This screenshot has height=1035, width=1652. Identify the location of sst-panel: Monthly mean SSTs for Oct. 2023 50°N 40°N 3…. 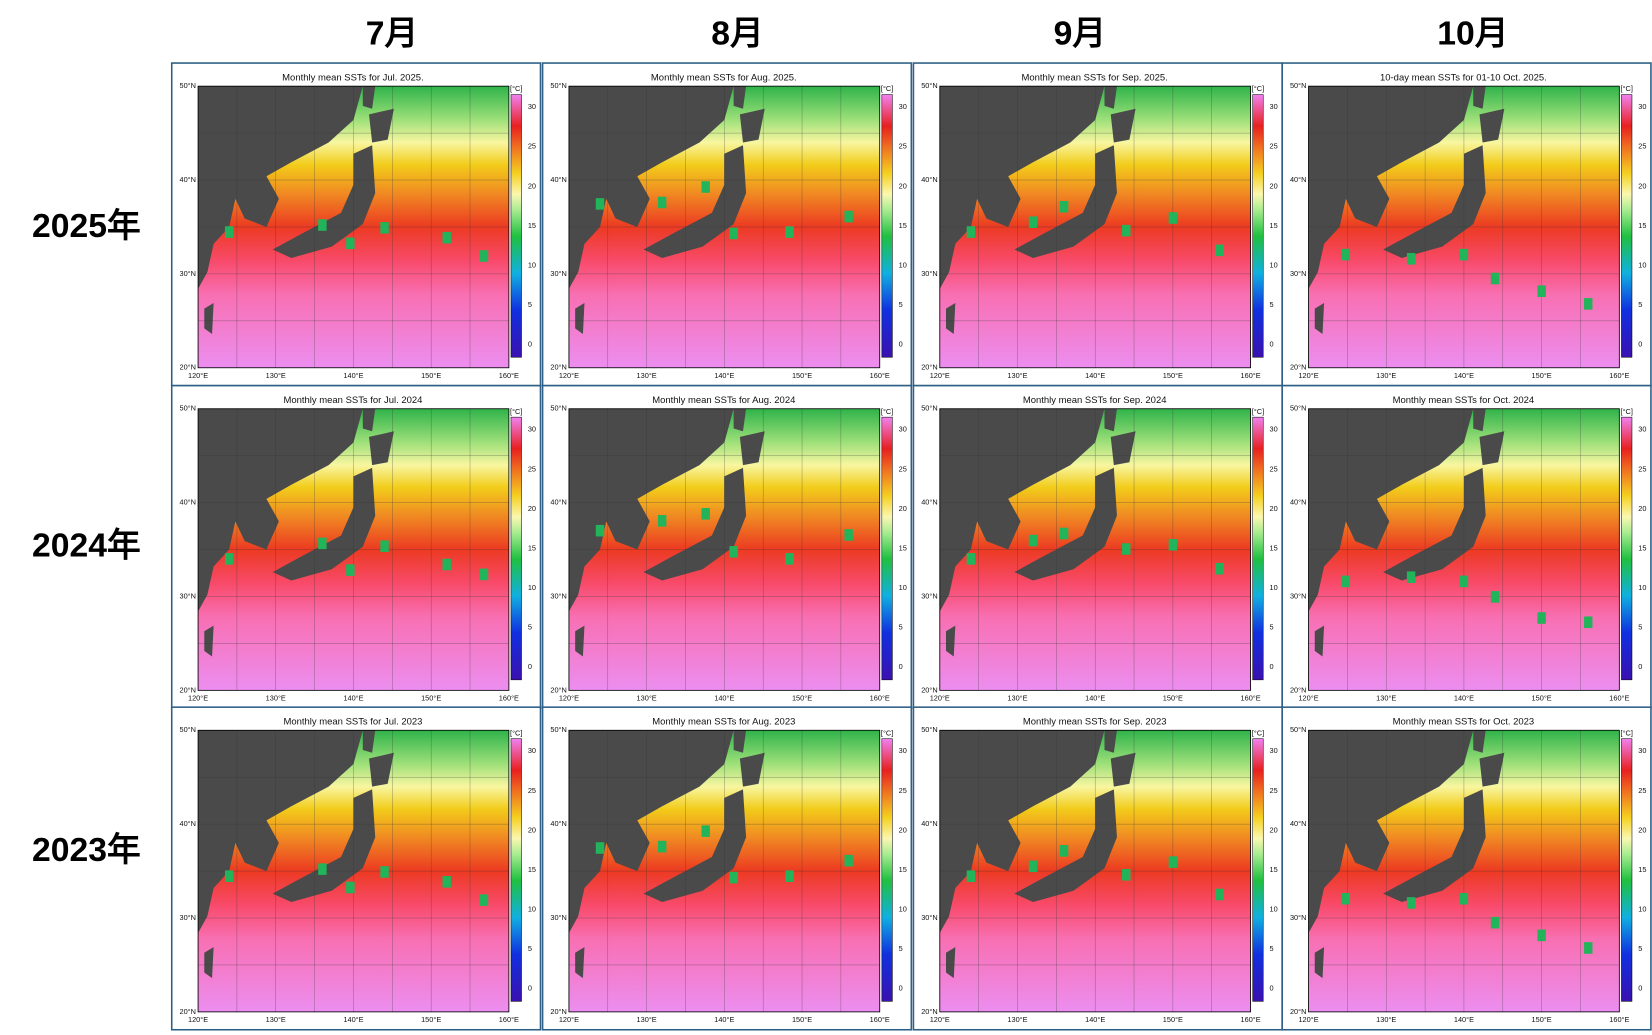
(1466, 868).